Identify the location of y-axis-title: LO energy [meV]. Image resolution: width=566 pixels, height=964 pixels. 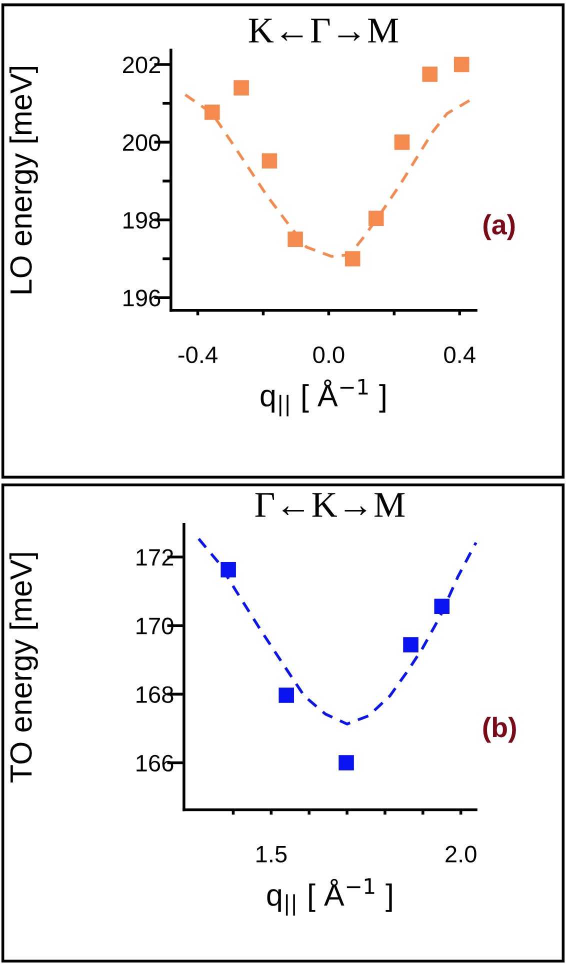
(23, 180).